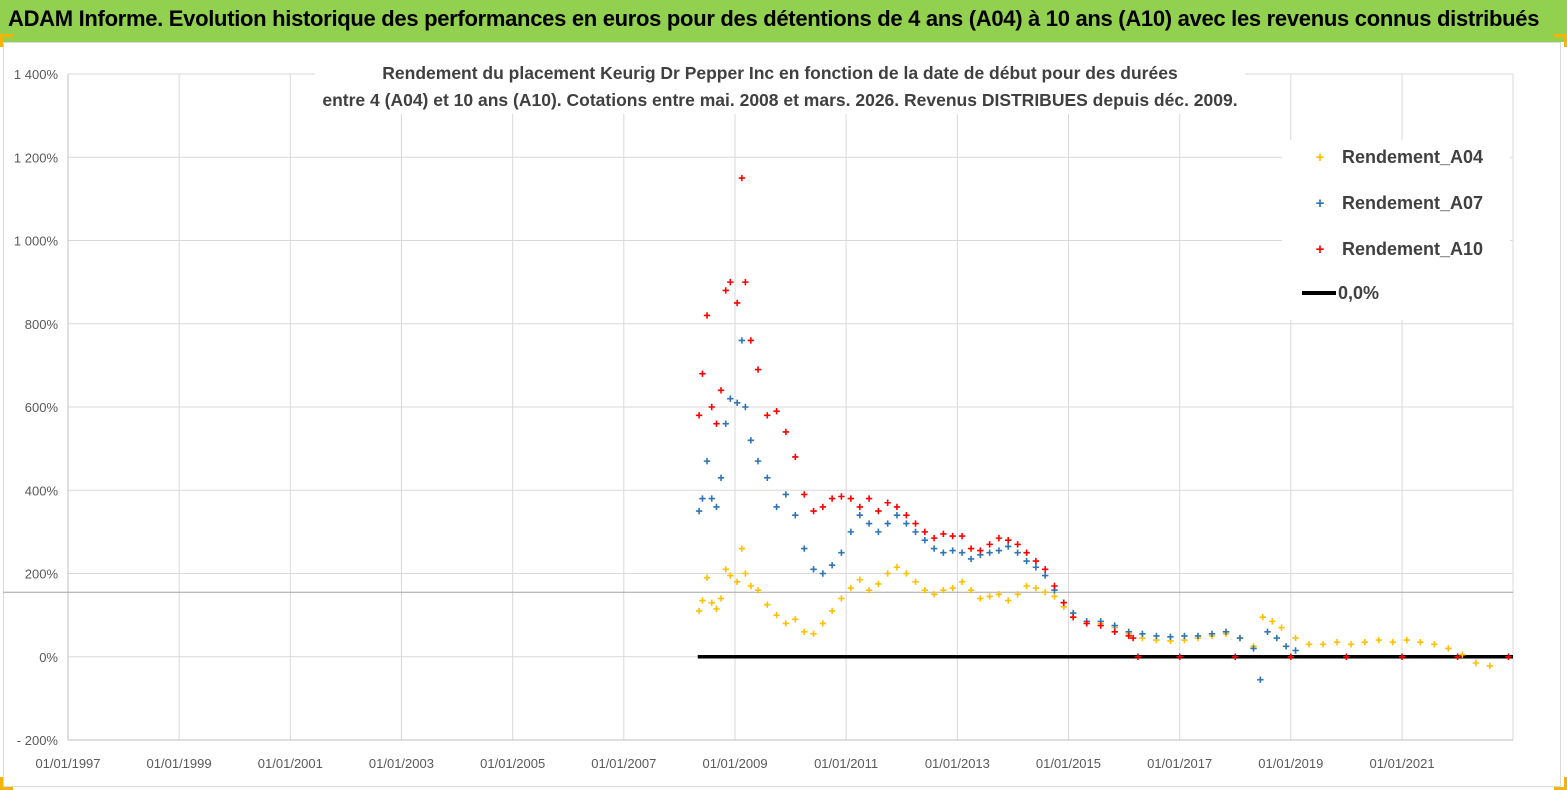 The image size is (1567, 790). I want to click on x-tick-label: 01/01/2015, so click(1068, 763).